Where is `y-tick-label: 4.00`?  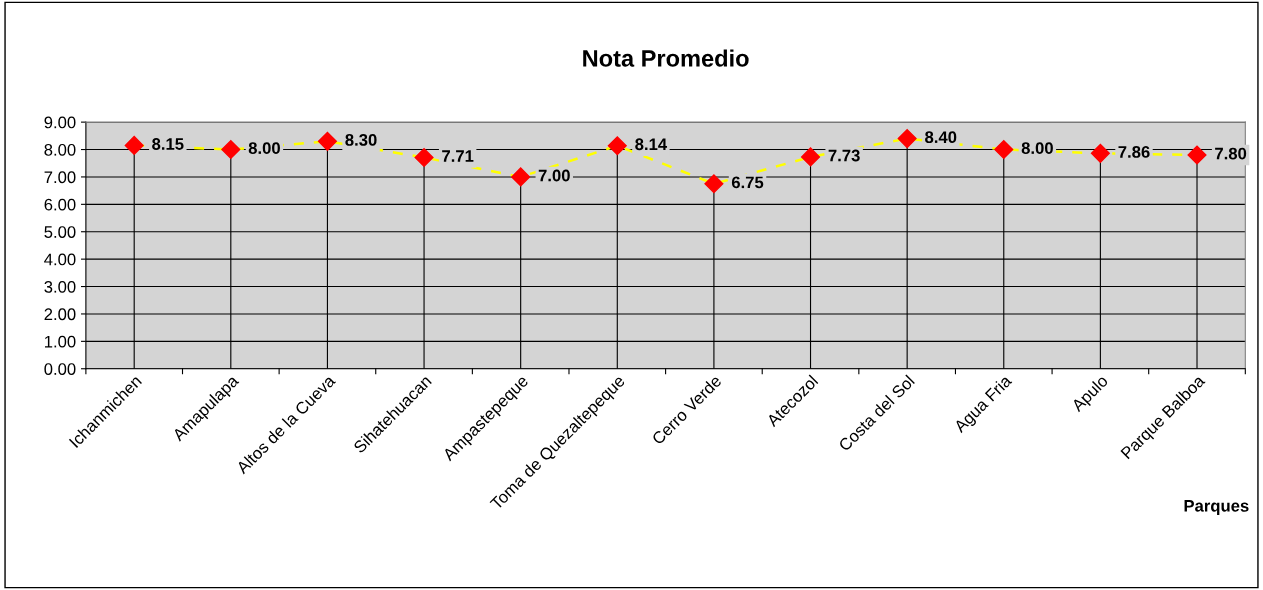
y-tick-label: 4.00 is located at coordinates (60, 259).